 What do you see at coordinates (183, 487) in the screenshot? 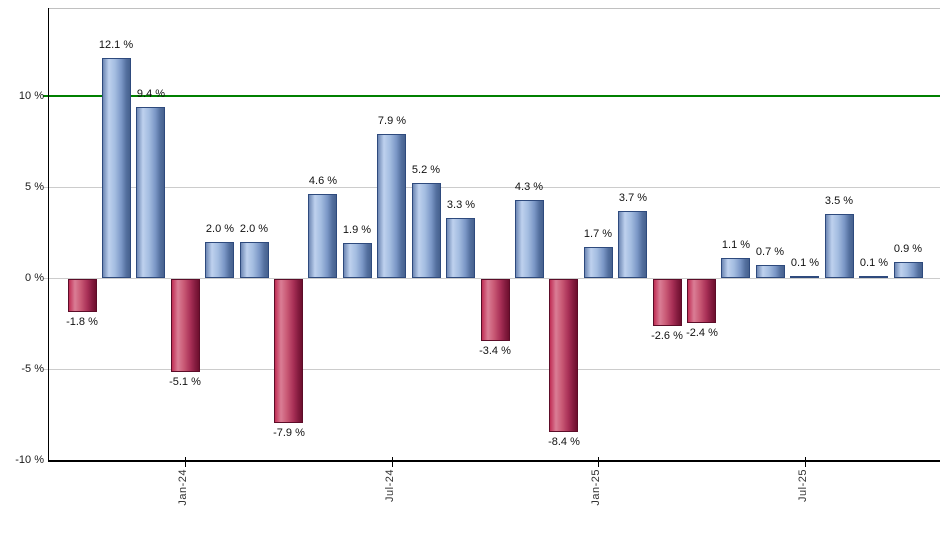
I see `x-axis-tick-label: Jan-24` at bounding box center [183, 487].